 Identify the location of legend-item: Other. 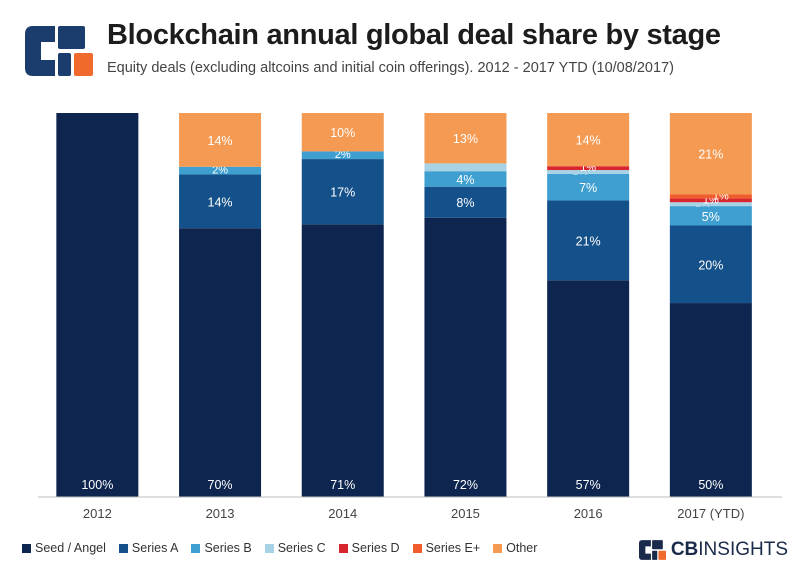
(515, 548).